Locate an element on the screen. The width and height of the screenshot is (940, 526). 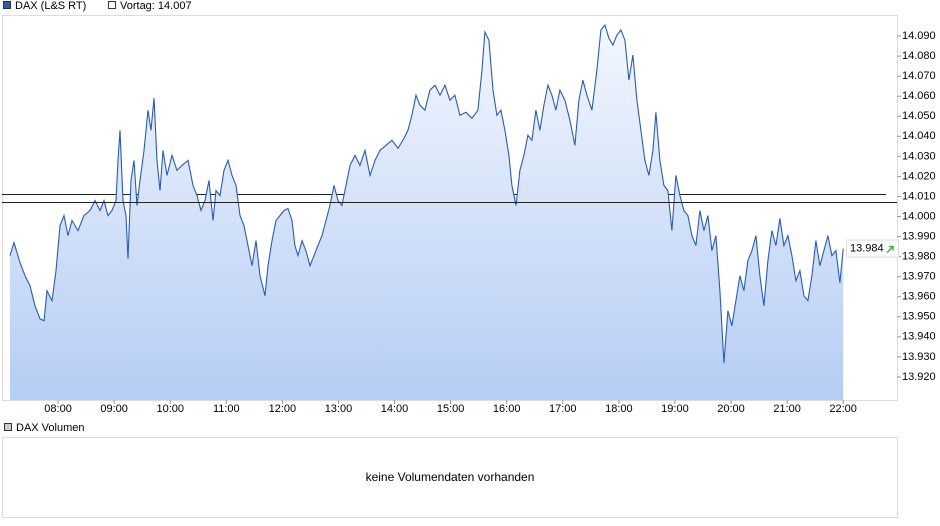
last-value-box is located at coordinates (872, 248).